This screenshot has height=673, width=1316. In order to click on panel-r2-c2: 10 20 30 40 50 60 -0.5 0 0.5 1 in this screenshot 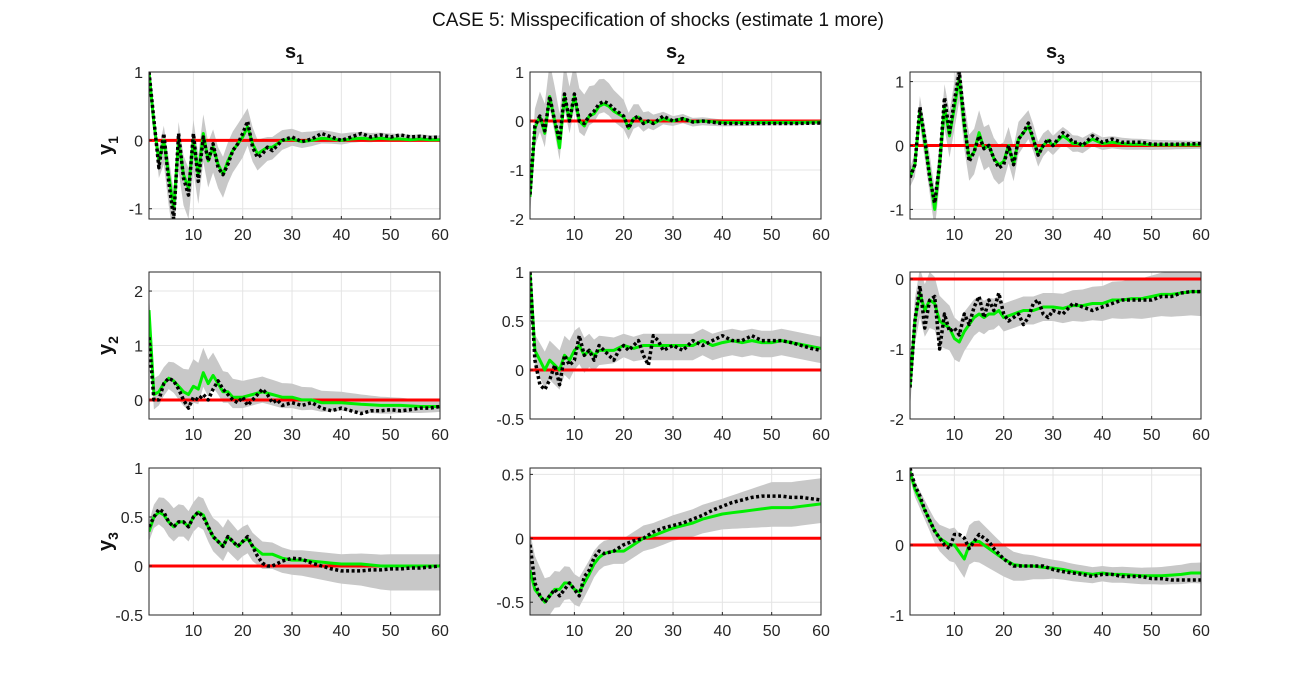, I will do `click(663, 354)`.